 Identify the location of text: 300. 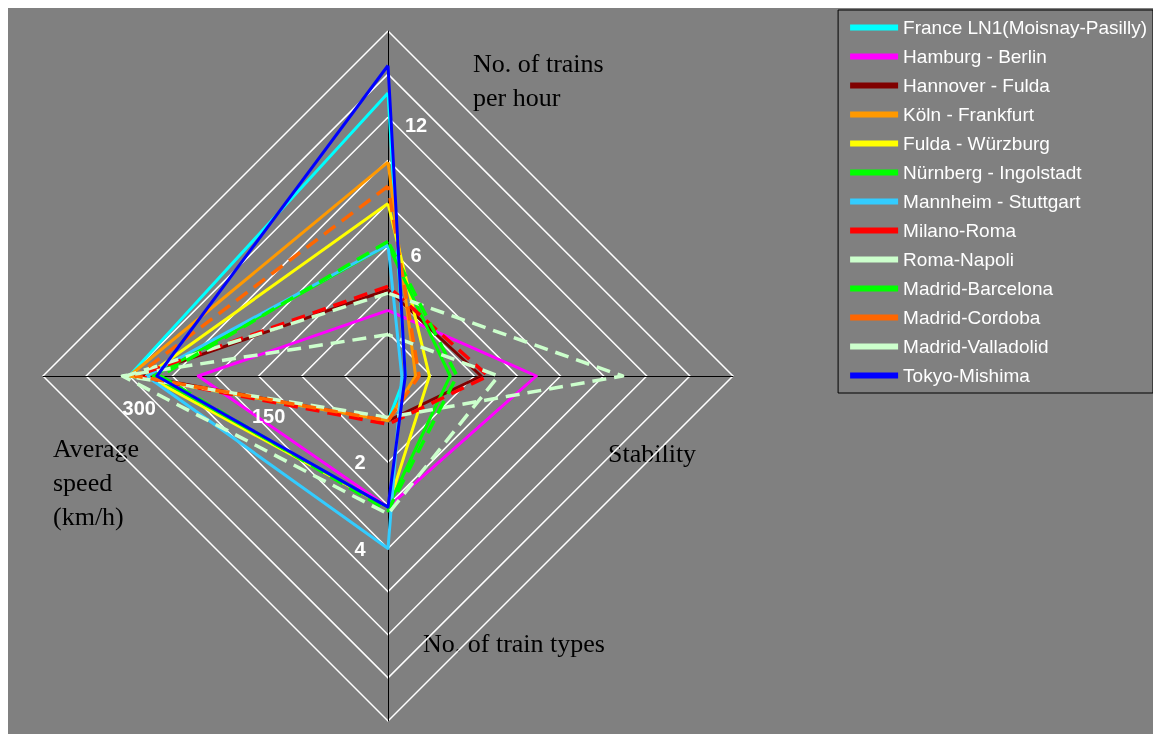
(139, 408).